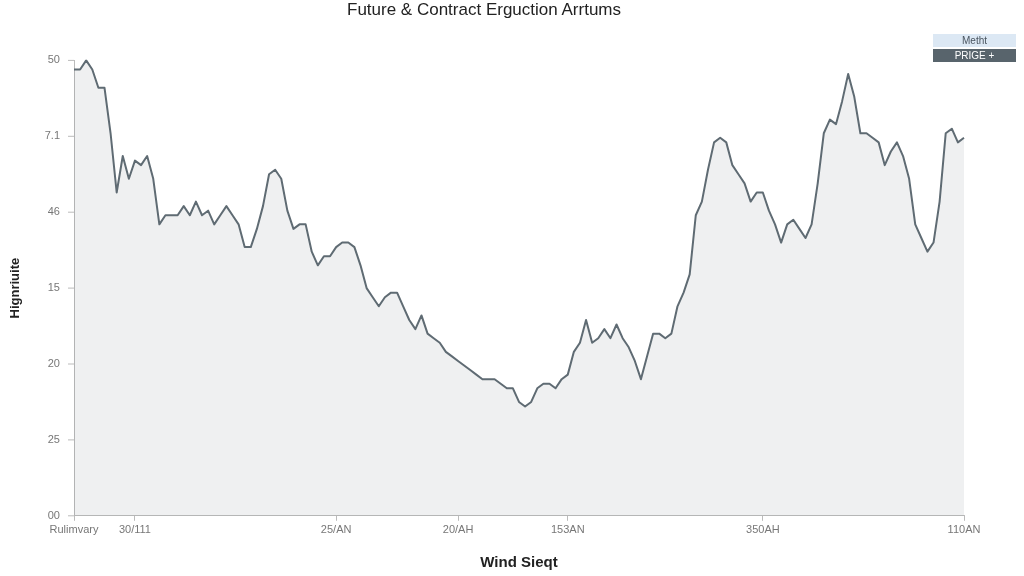 The width and height of the screenshot is (1024, 576). I want to click on text: 7.1, so click(52, 135).